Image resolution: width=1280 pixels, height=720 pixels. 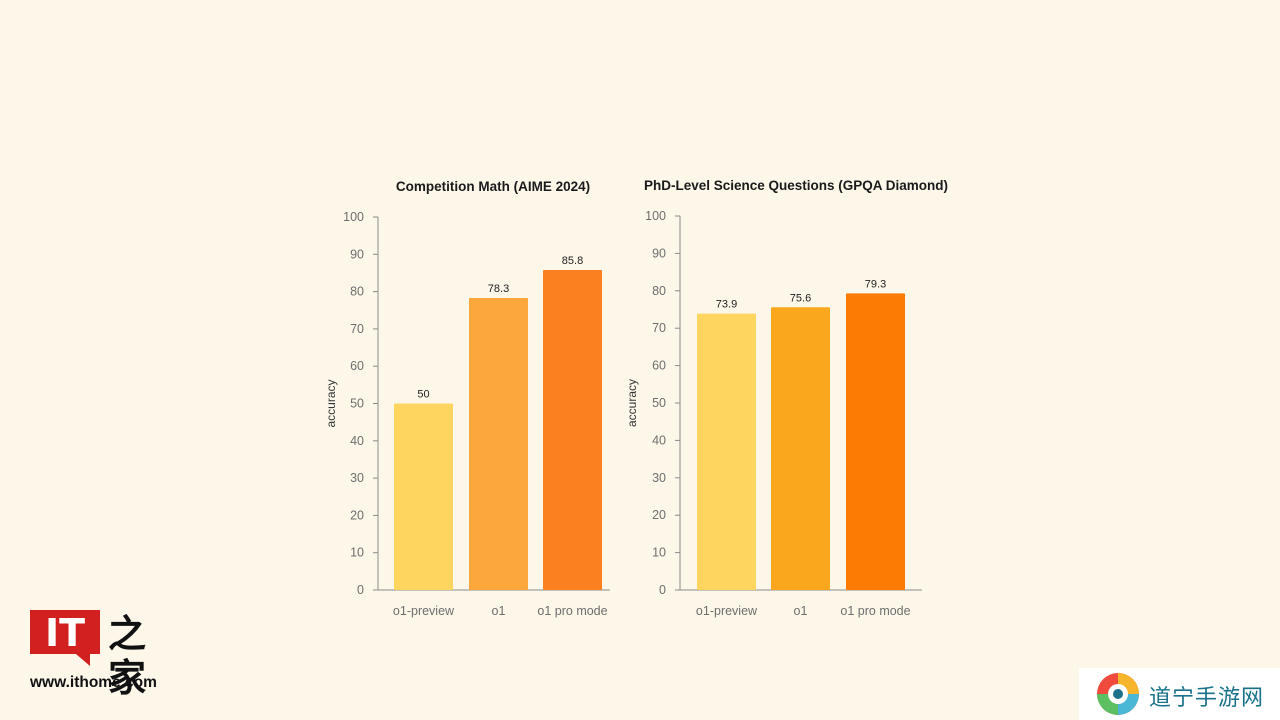 I want to click on chart-title: Competition Math (AIME 2024), so click(x=493, y=186).